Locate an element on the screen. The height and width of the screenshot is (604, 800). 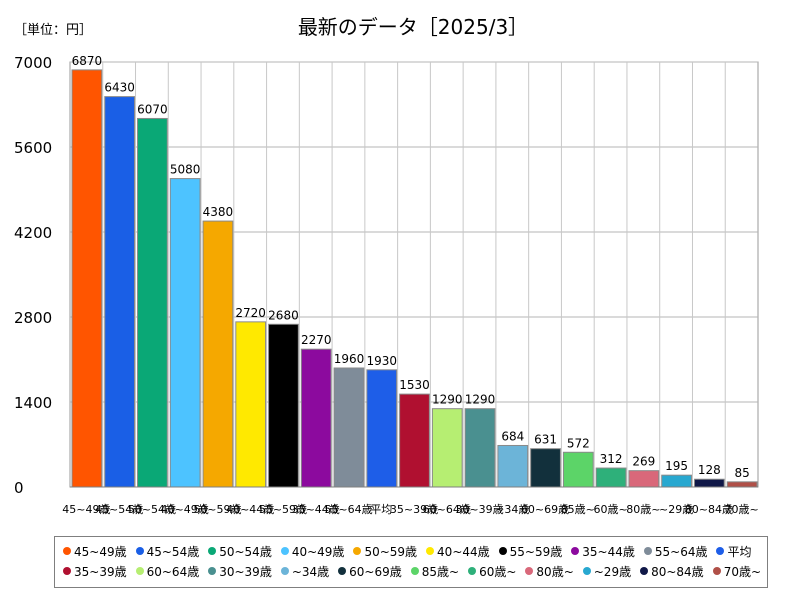
x-tick-label: ~29歳 is located at coordinates (676, 509).